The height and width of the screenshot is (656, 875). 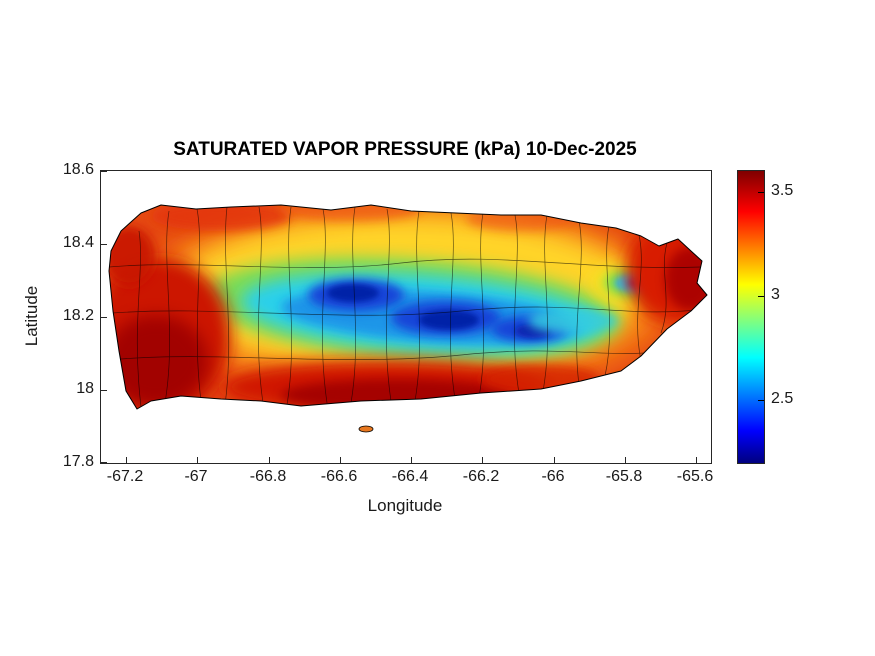 What do you see at coordinates (405, 505) in the screenshot?
I see `x-axis-label: Longitude` at bounding box center [405, 505].